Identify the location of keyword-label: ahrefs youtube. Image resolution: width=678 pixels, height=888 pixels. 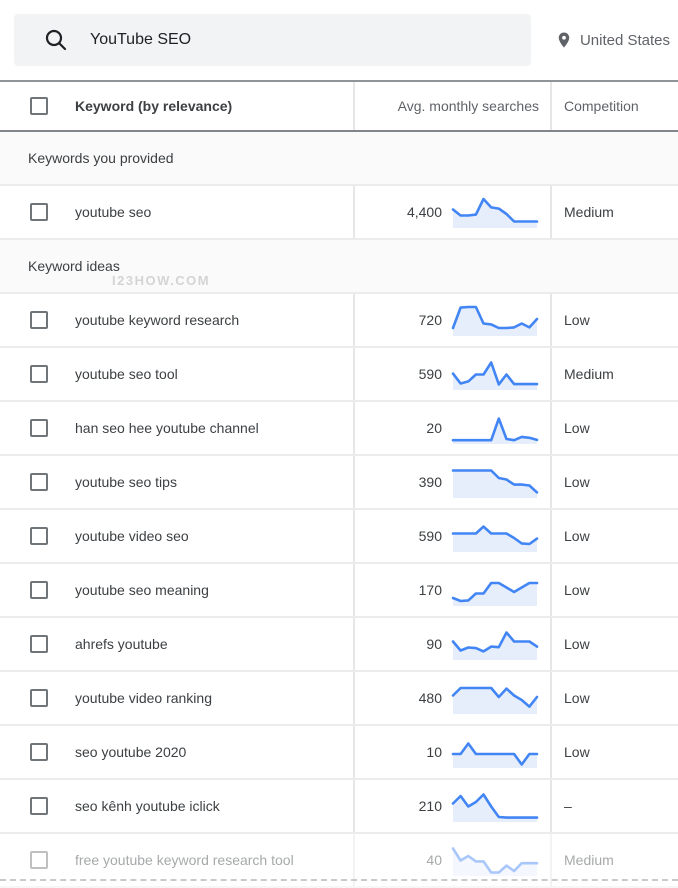
(121, 644).